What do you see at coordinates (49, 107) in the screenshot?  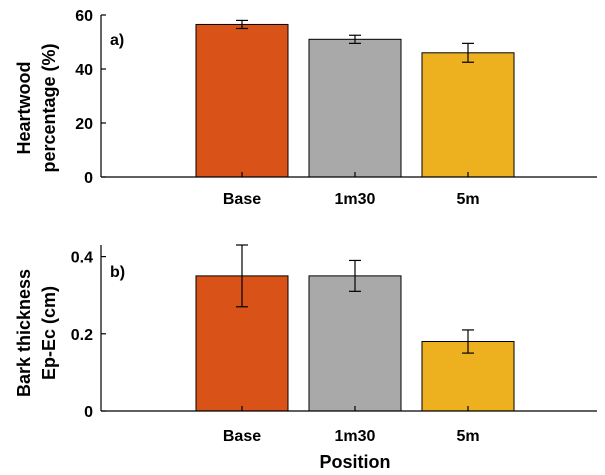 I see `y-axis-label: percentage (%)` at bounding box center [49, 107].